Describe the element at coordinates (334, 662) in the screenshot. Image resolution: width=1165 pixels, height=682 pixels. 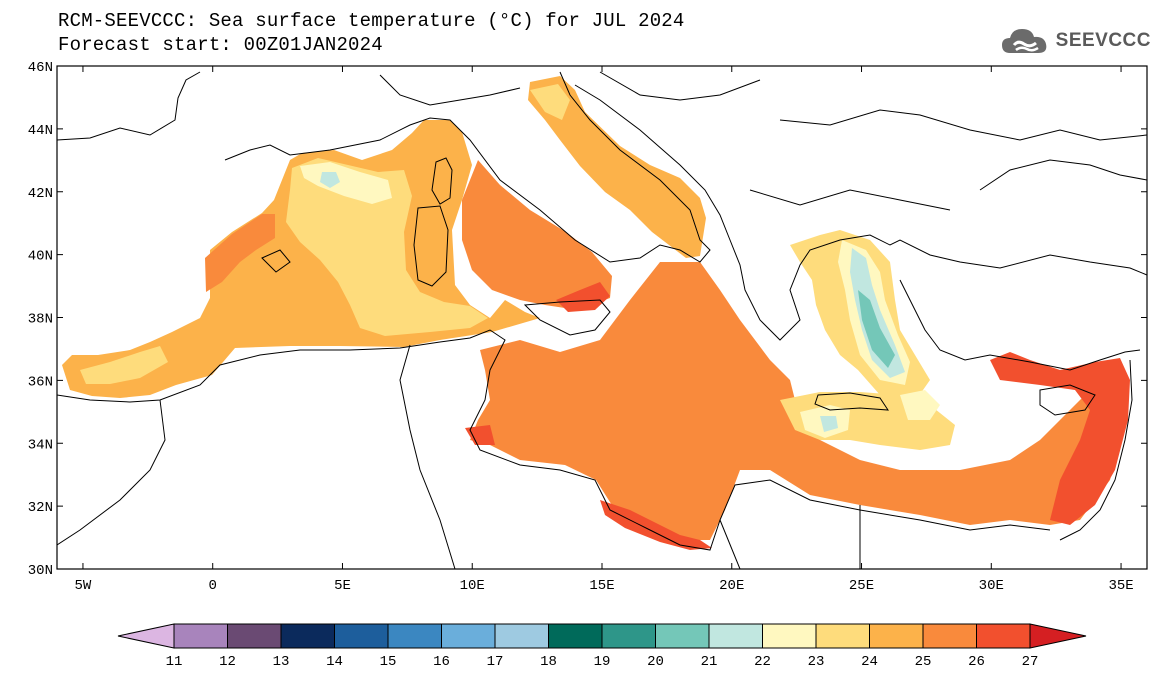
I see `colorbar-label: 14` at that location.